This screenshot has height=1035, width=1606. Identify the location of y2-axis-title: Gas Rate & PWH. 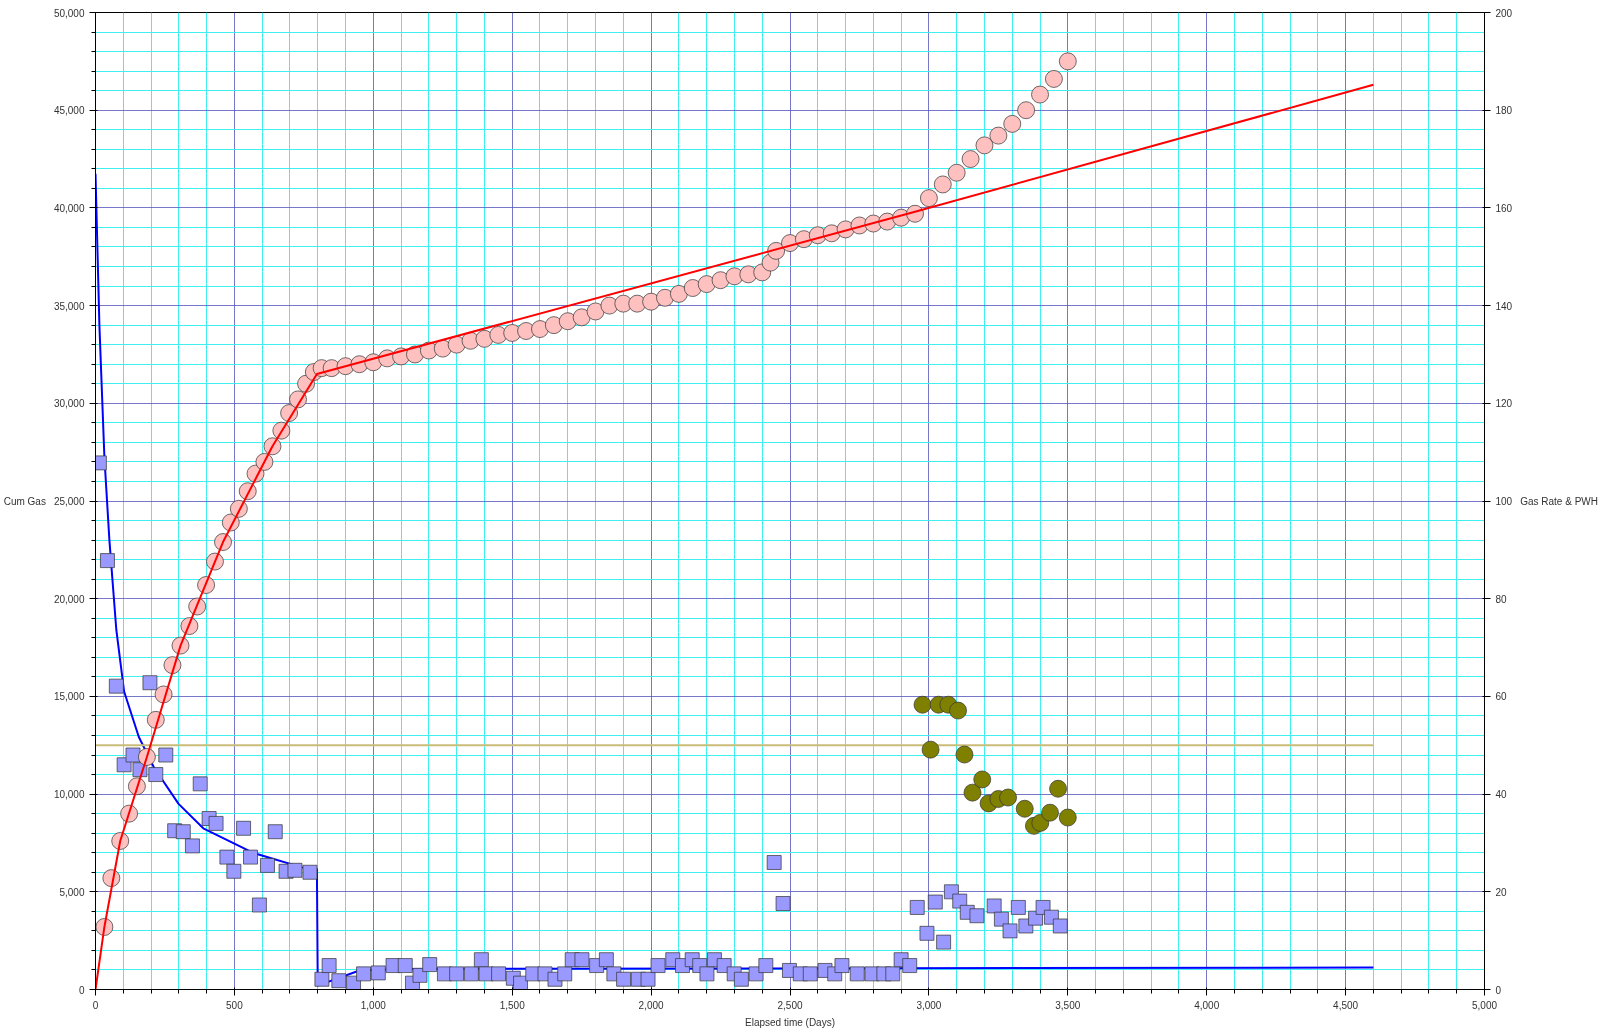
(1559, 501).